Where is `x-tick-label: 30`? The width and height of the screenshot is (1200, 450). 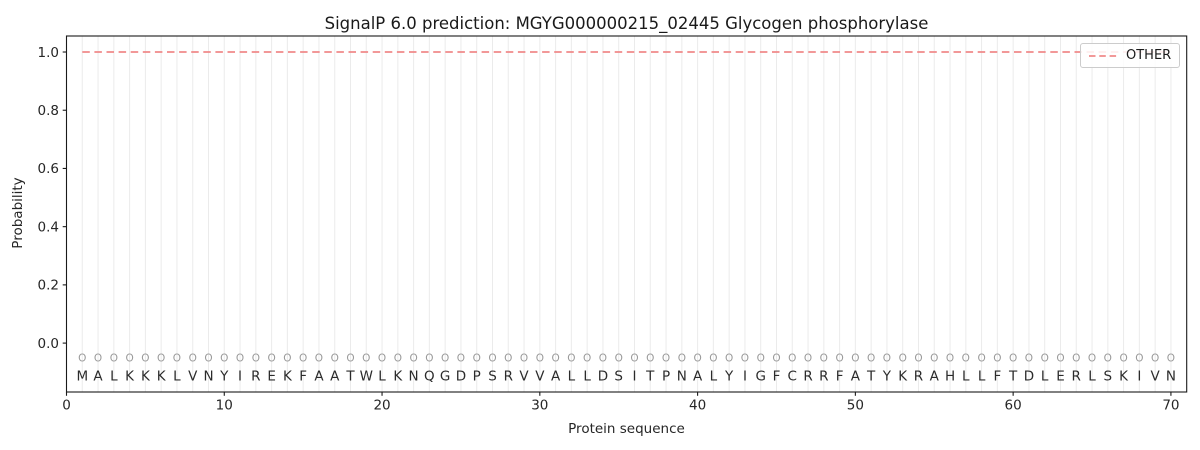 x-tick-label: 30 is located at coordinates (539, 406).